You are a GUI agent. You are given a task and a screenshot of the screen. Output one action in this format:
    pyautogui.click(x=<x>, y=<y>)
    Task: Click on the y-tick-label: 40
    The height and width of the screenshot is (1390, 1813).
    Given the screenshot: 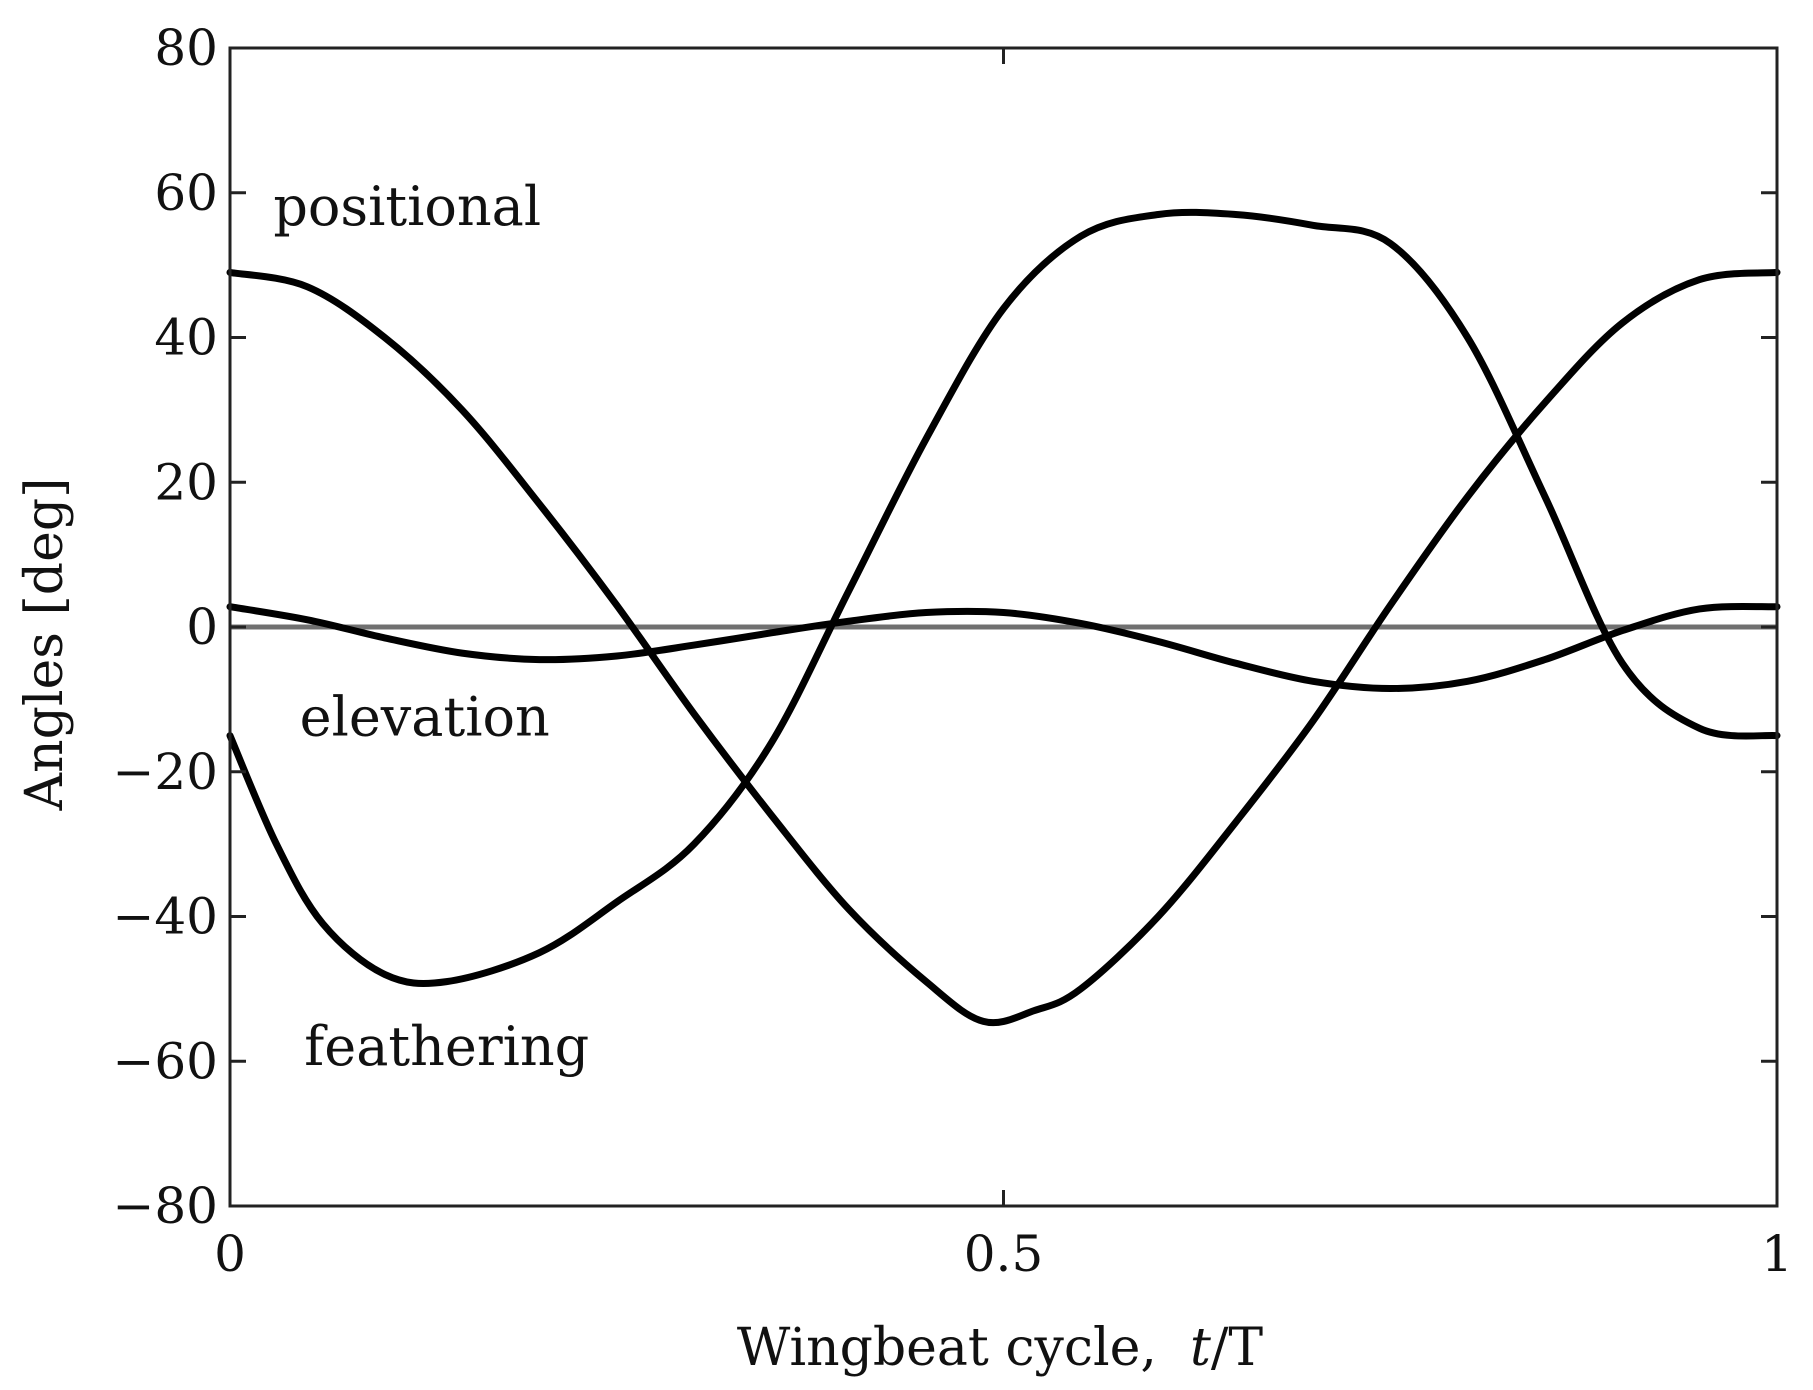 What is the action you would take?
    pyautogui.click(x=186, y=338)
    